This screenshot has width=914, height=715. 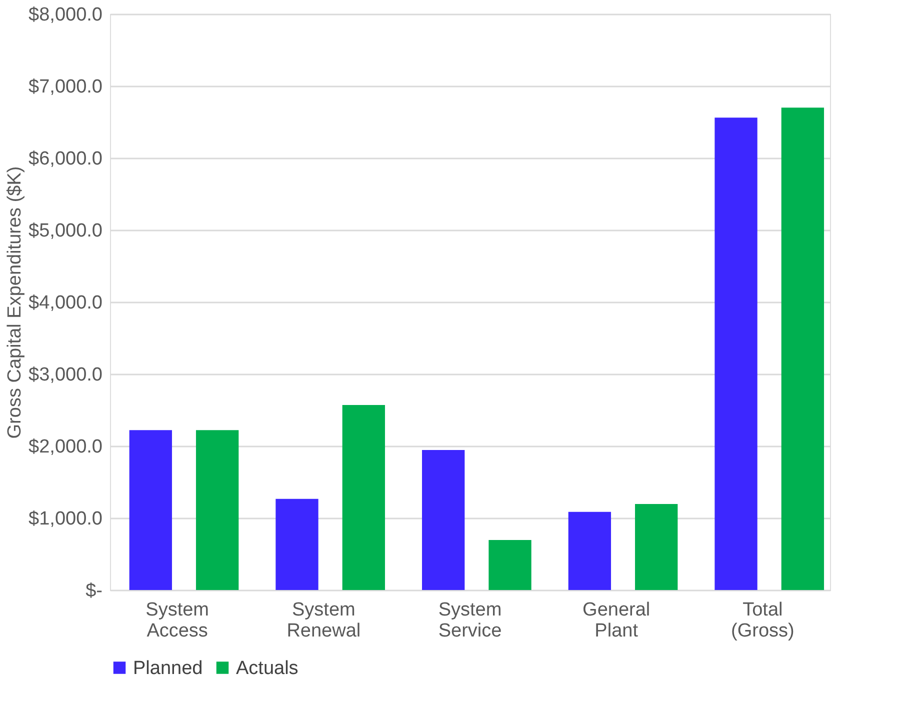 What do you see at coordinates (616, 621) in the screenshot?
I see `x-tick-label: General Plant` at bounding box center [616, 621].